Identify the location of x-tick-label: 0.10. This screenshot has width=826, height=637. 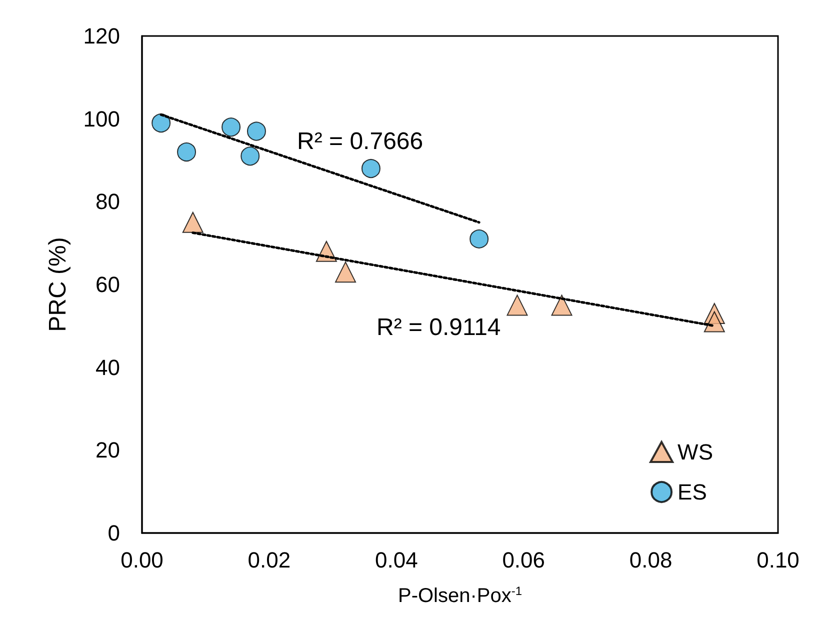
(778, 560).